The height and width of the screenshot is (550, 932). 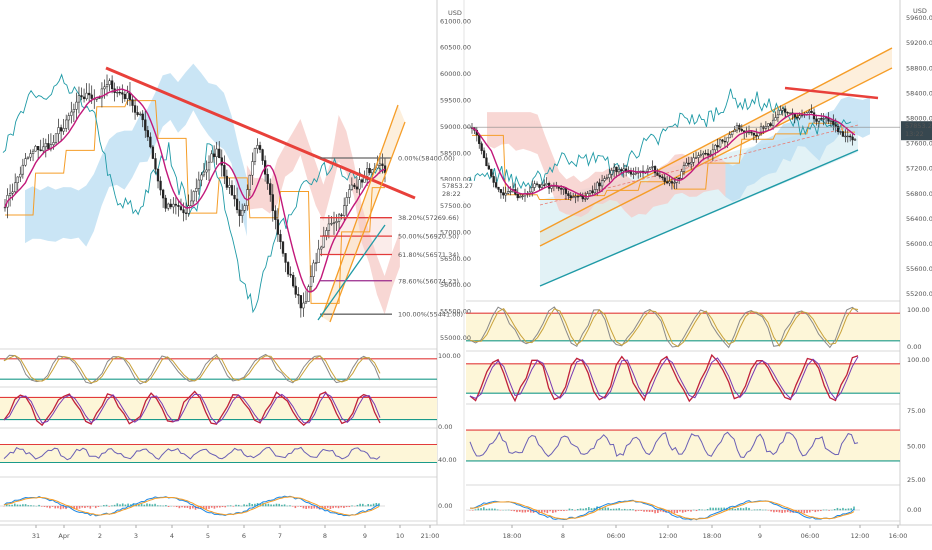 I want to click on ichimoku-cloud-bear, so click(x=606, y=165).